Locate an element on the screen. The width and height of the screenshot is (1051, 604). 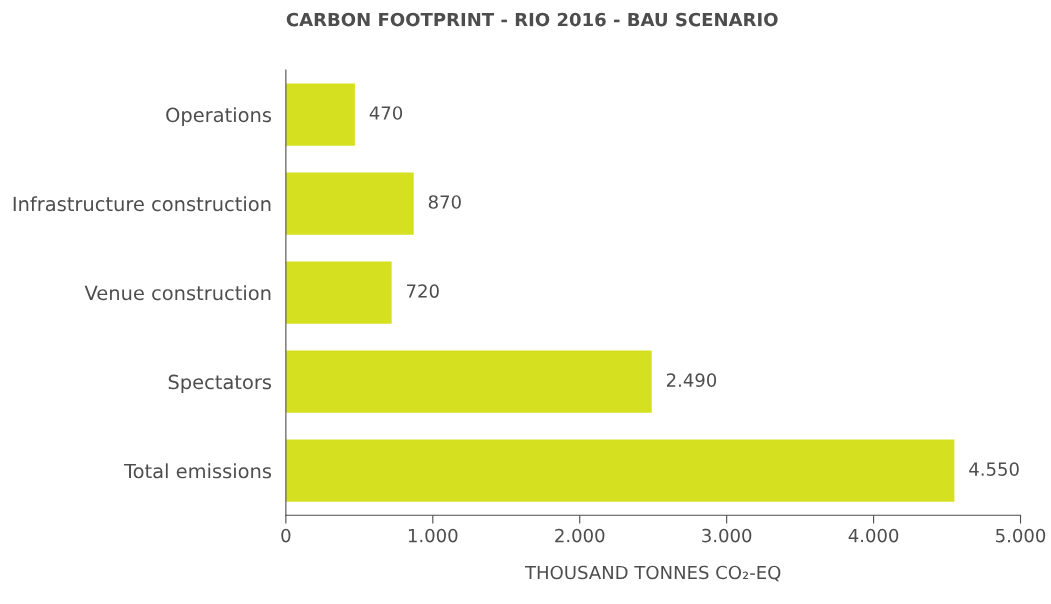
x-tick-label: 0 is located at coordinates (286, 535).